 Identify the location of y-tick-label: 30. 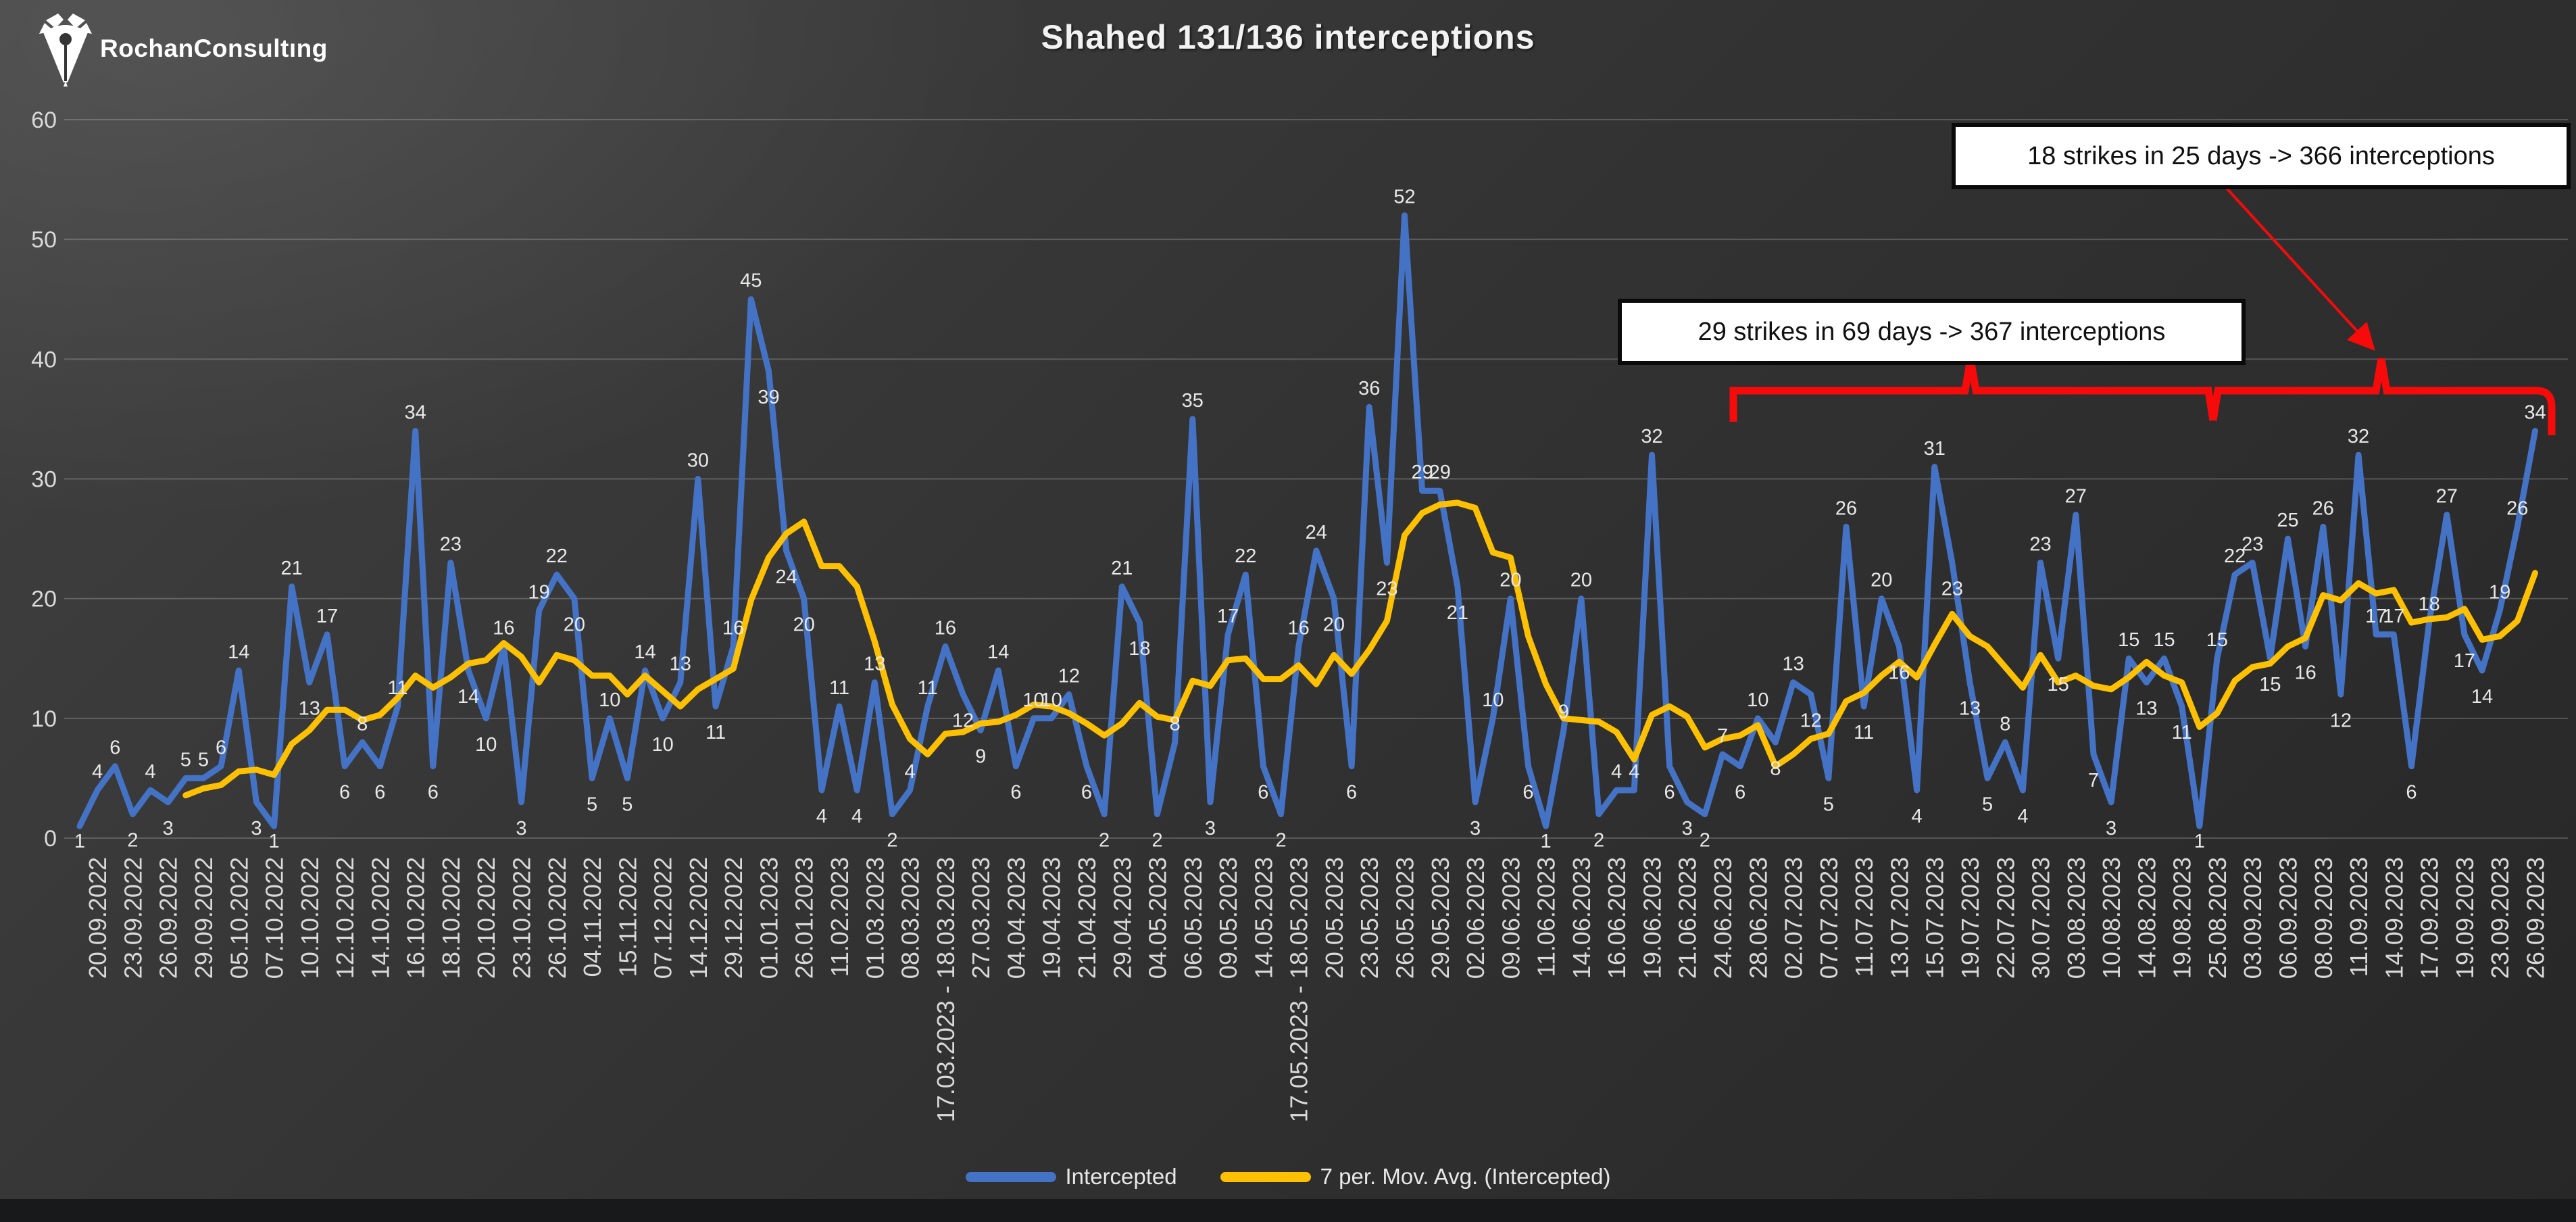
(44, 479).